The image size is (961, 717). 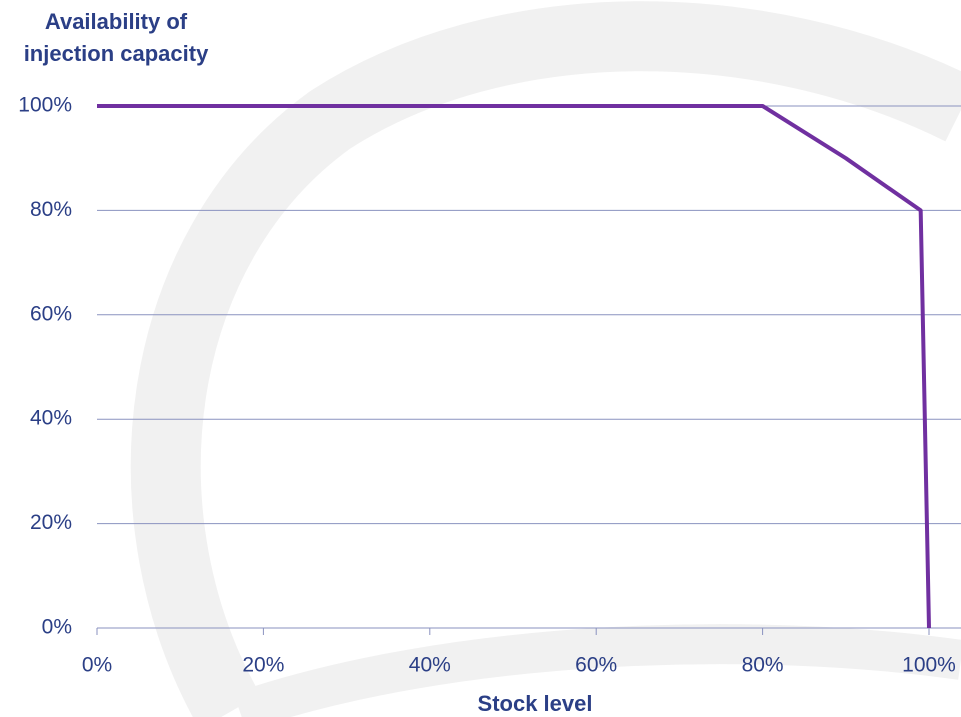 I want to click on y-tick-label: 0%, so click(x=57, y=627).